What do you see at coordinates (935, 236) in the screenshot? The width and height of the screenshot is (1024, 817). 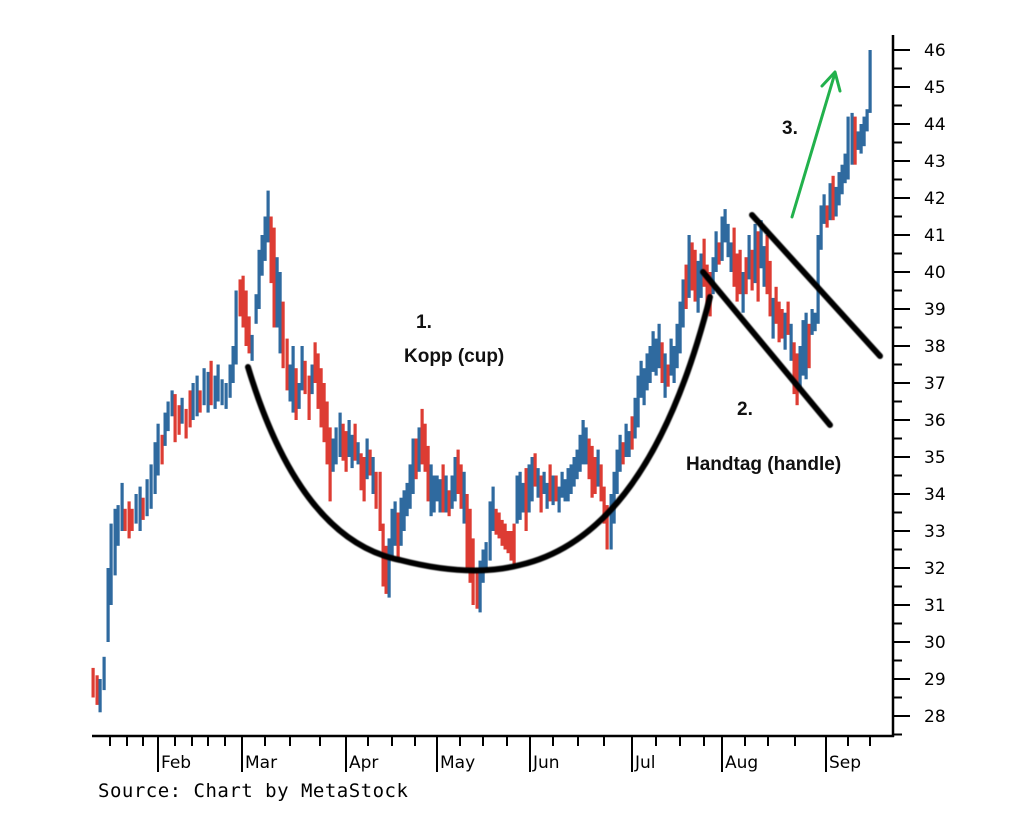 I see `y-tick-label: 41` at bounding box center [935, 236].